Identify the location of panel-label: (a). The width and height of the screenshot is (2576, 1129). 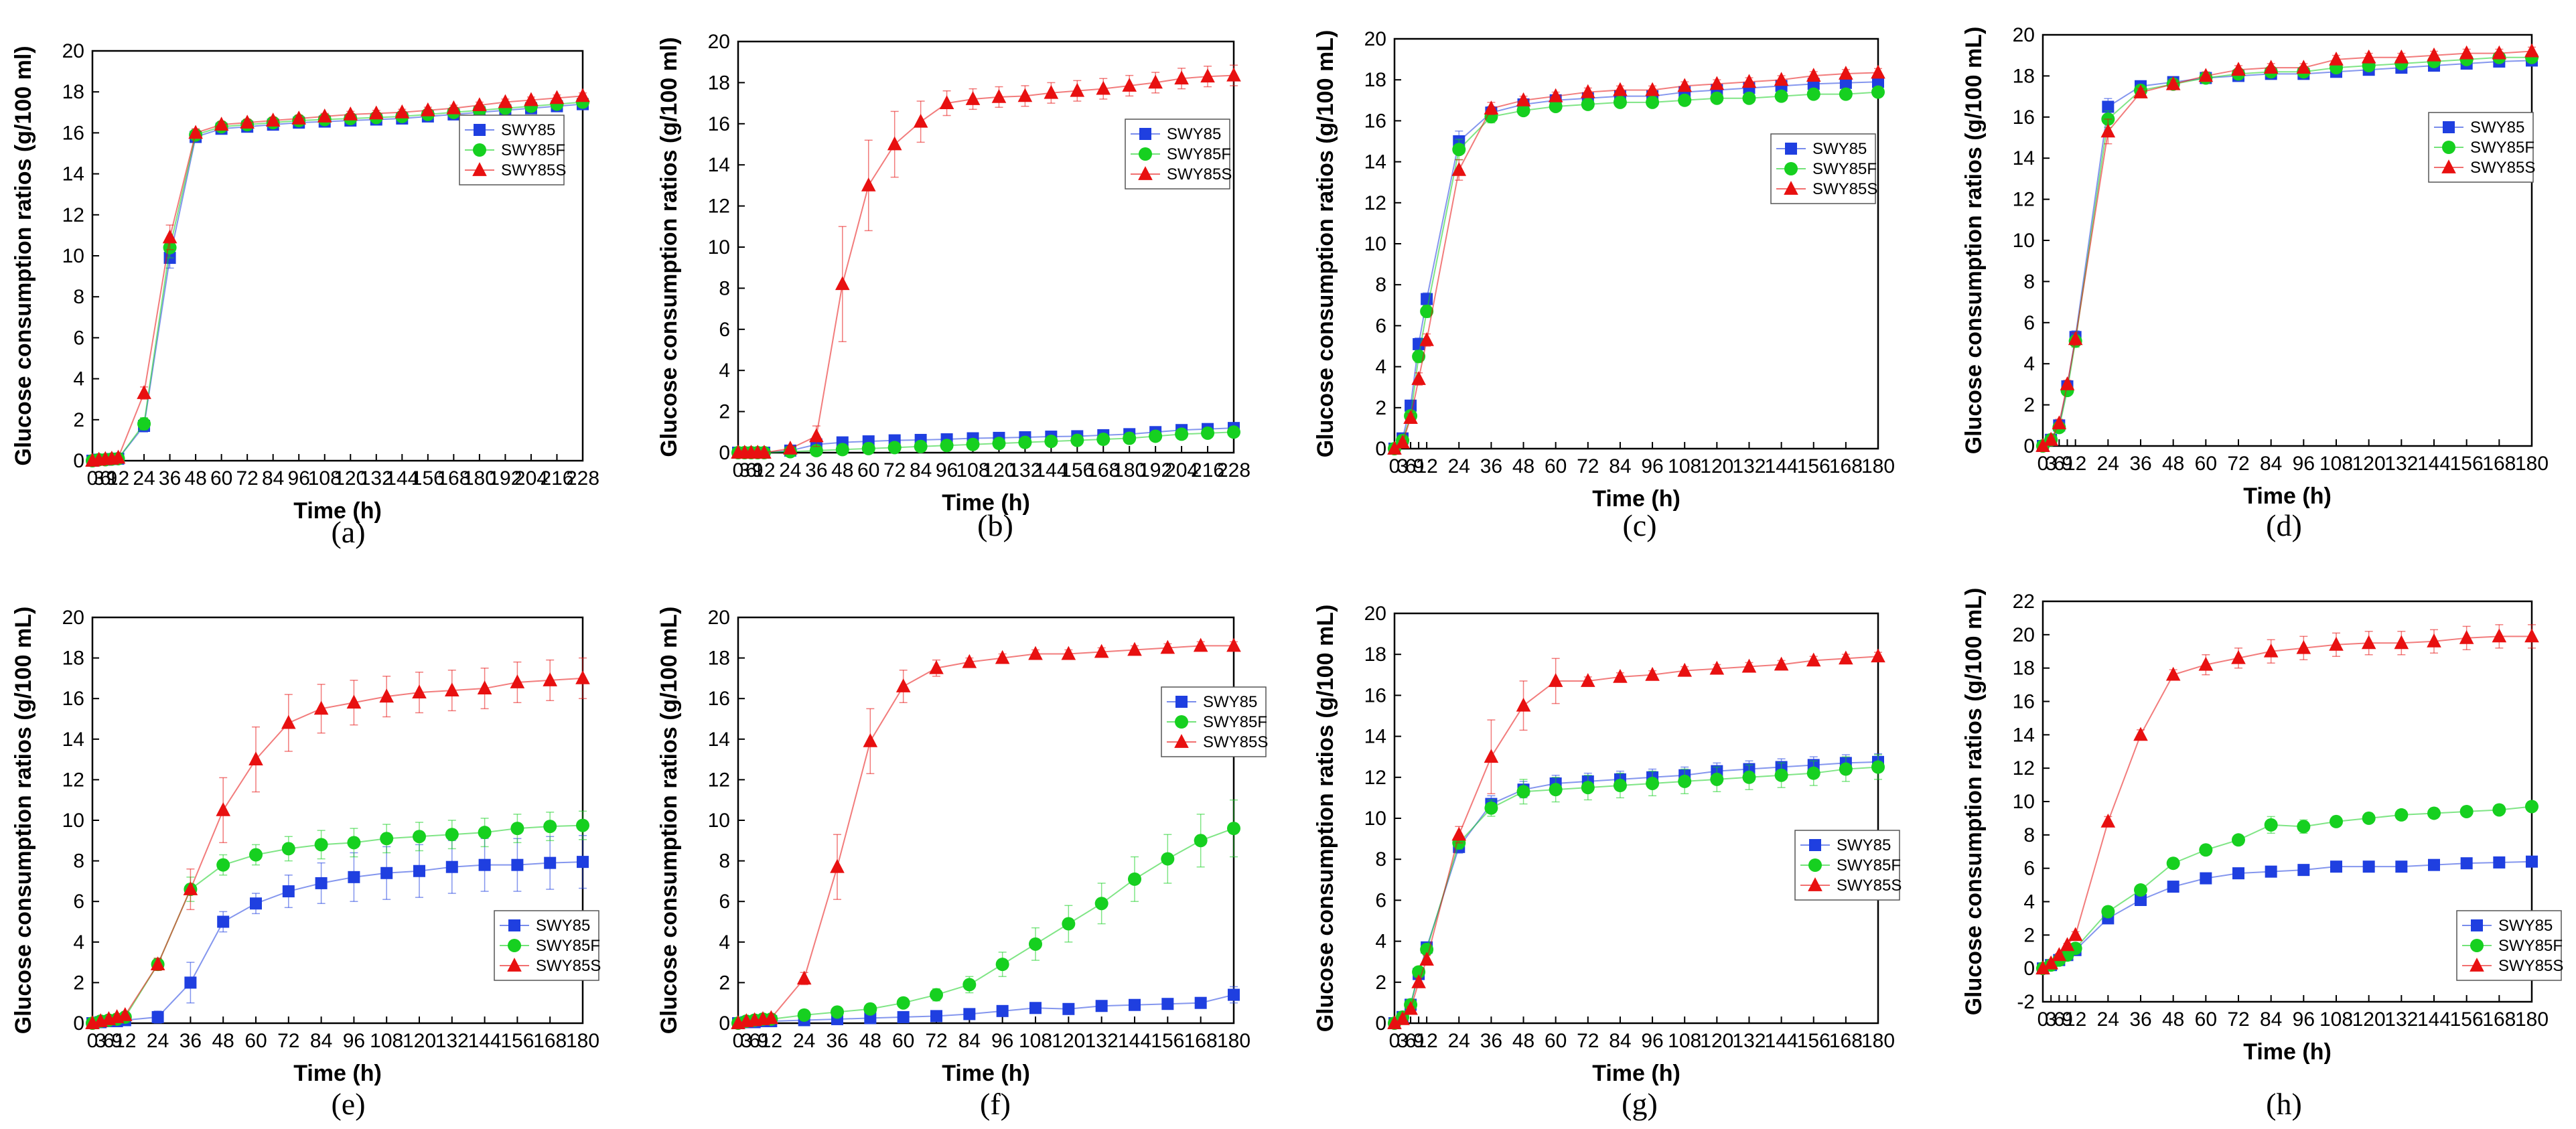
(348, 532).